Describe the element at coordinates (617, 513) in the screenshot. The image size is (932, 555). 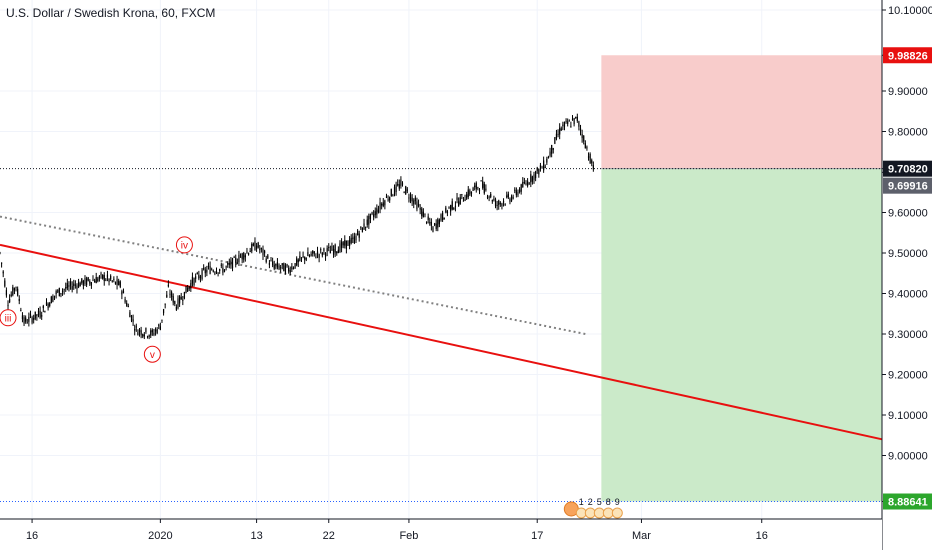
I see `event-dot` at that location.